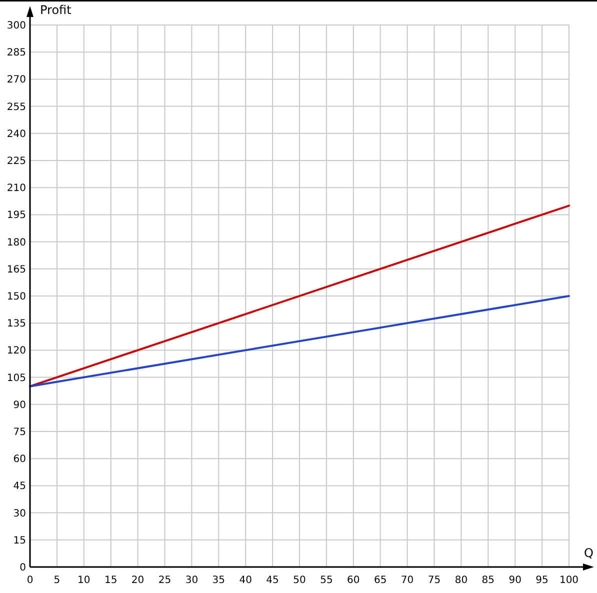 This screenshot has height=593, width=597. I want to click on y-tick-label: 150, so click(16, 297).